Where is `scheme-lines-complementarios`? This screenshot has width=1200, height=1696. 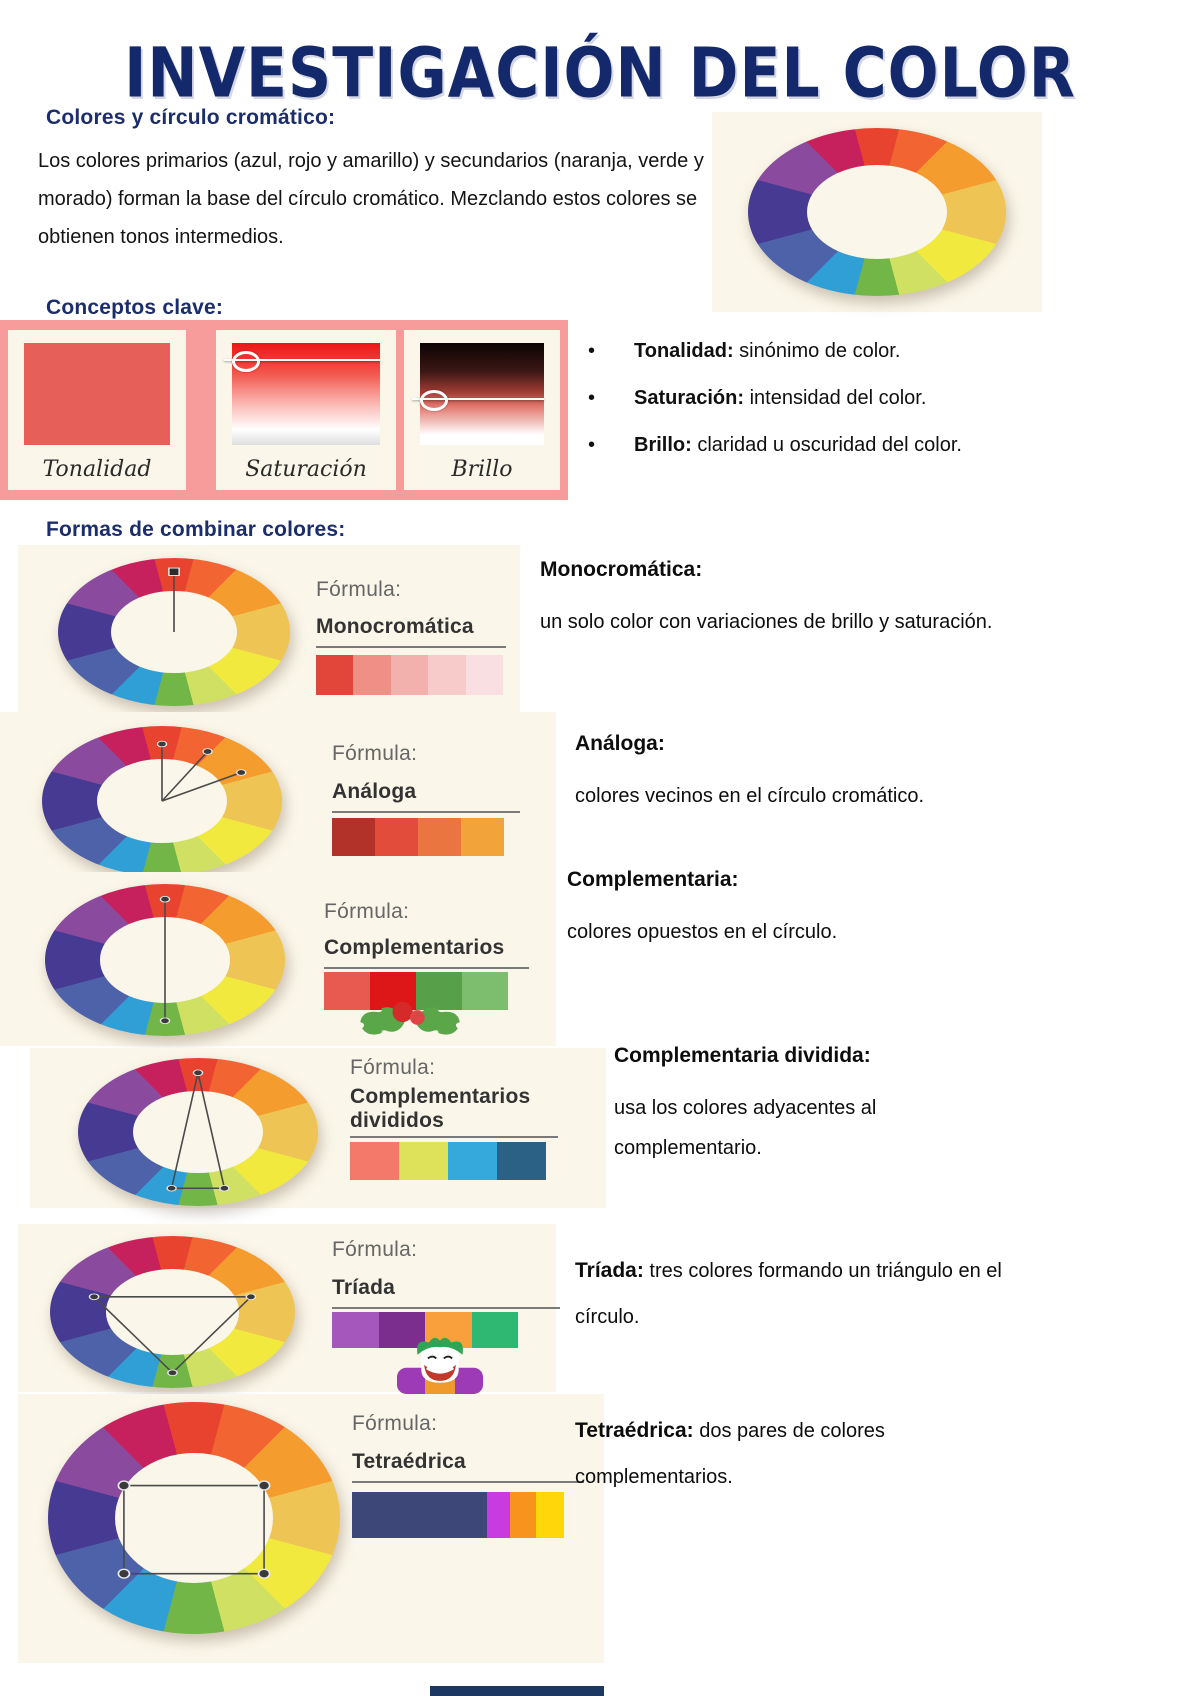 scheme-lines-complementarios is located at coordinates (165, 960).